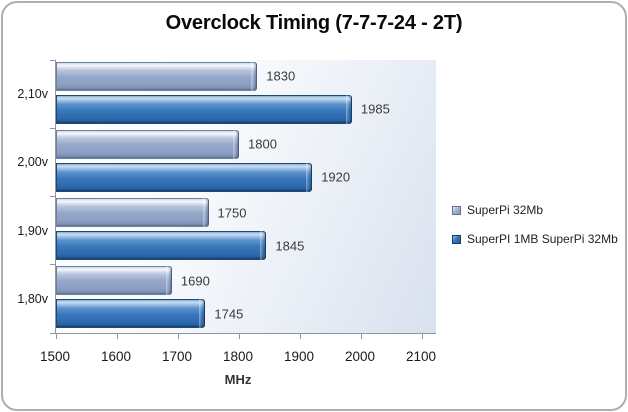 Image resolution: width=628 pixels, height=412 pixels. I want to click on bar-superpi-32mb: 1690, so click(133, 281).